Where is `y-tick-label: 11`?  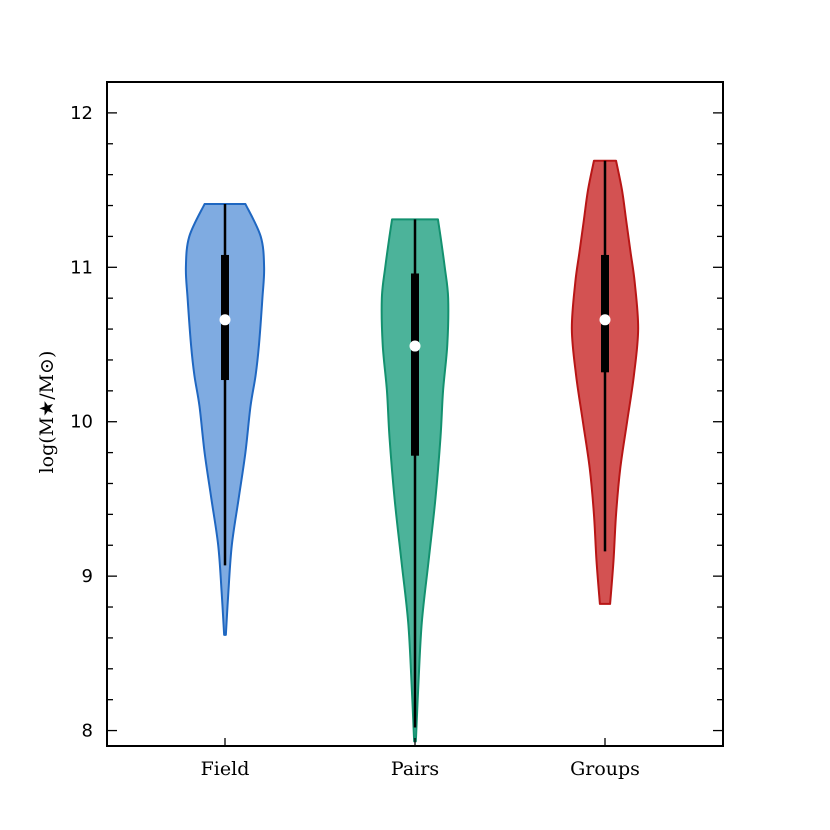 y-tick-label: 11 is located at coordinates (81, 267).